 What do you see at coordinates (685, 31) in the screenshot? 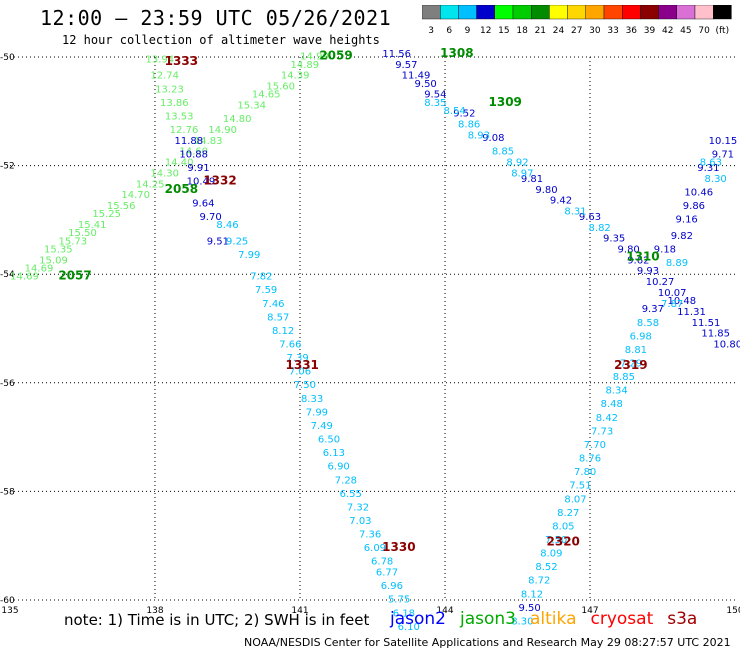
I see `colorbar-label: 45` at bounding box center [685, 31].